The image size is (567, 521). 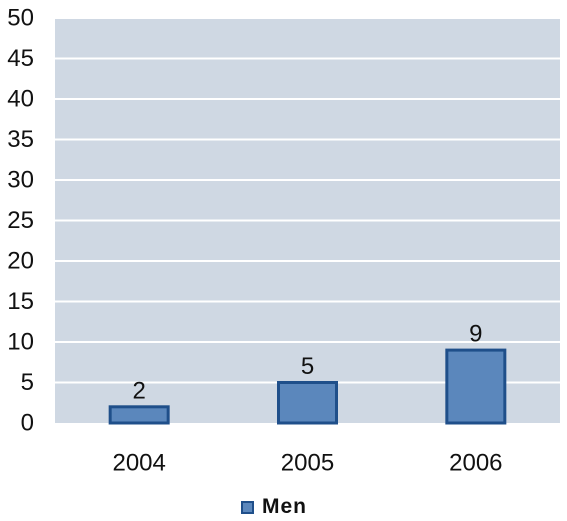 I want to click on x-tick-label-2005: 2005, so click(x=307, y=463).